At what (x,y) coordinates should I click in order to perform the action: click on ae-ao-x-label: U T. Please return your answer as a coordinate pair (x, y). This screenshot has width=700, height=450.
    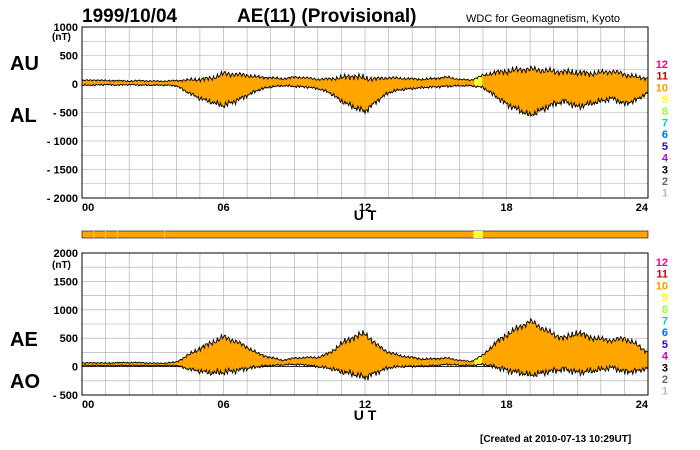
    Looking at the image, I should click on (365, 415).